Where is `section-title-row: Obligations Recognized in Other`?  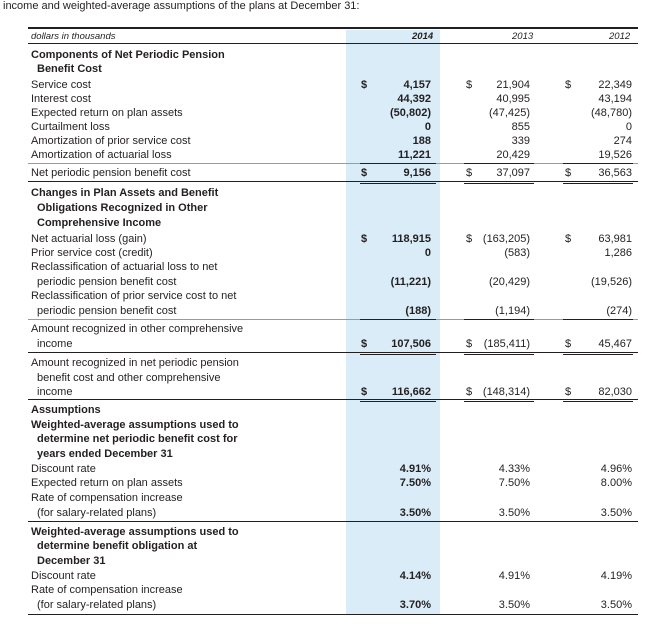 section-title-row: Obligations Recognized in Other is located at coordinates (331, 208).